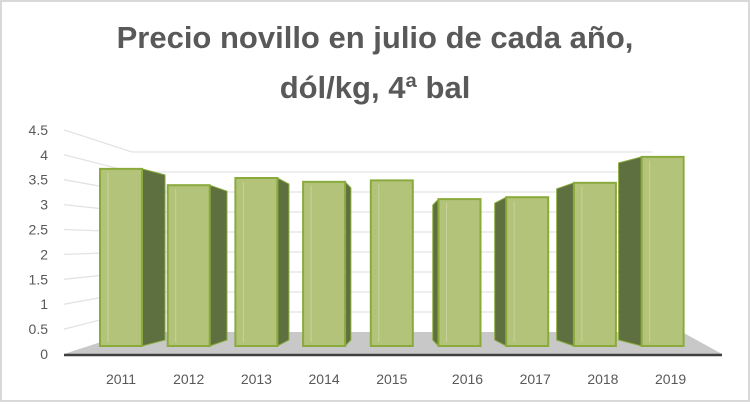 The height and width of the screenshot is (404, 750). I want to click on y-tick-label: 0, so click(44, 354).